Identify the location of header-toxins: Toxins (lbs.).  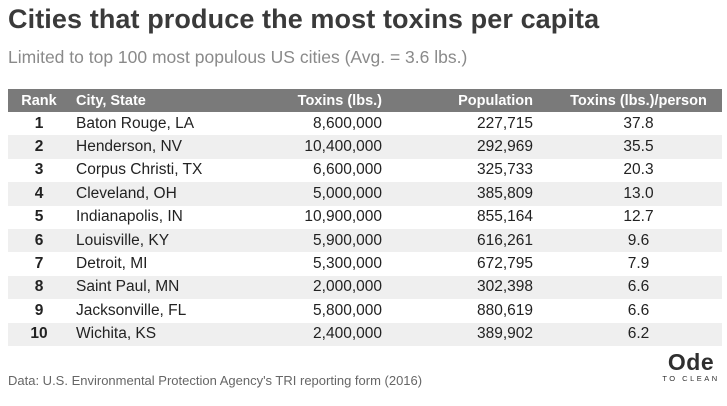
(339, 100).